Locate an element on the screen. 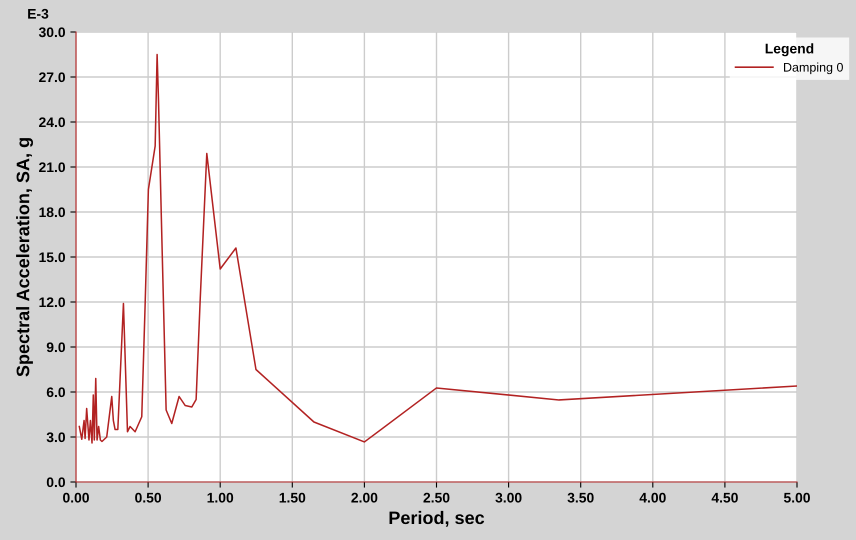 The height and width of the screenshot is (540, 856). x-tick-label: 1.00 is located at coordinates (221, 497).